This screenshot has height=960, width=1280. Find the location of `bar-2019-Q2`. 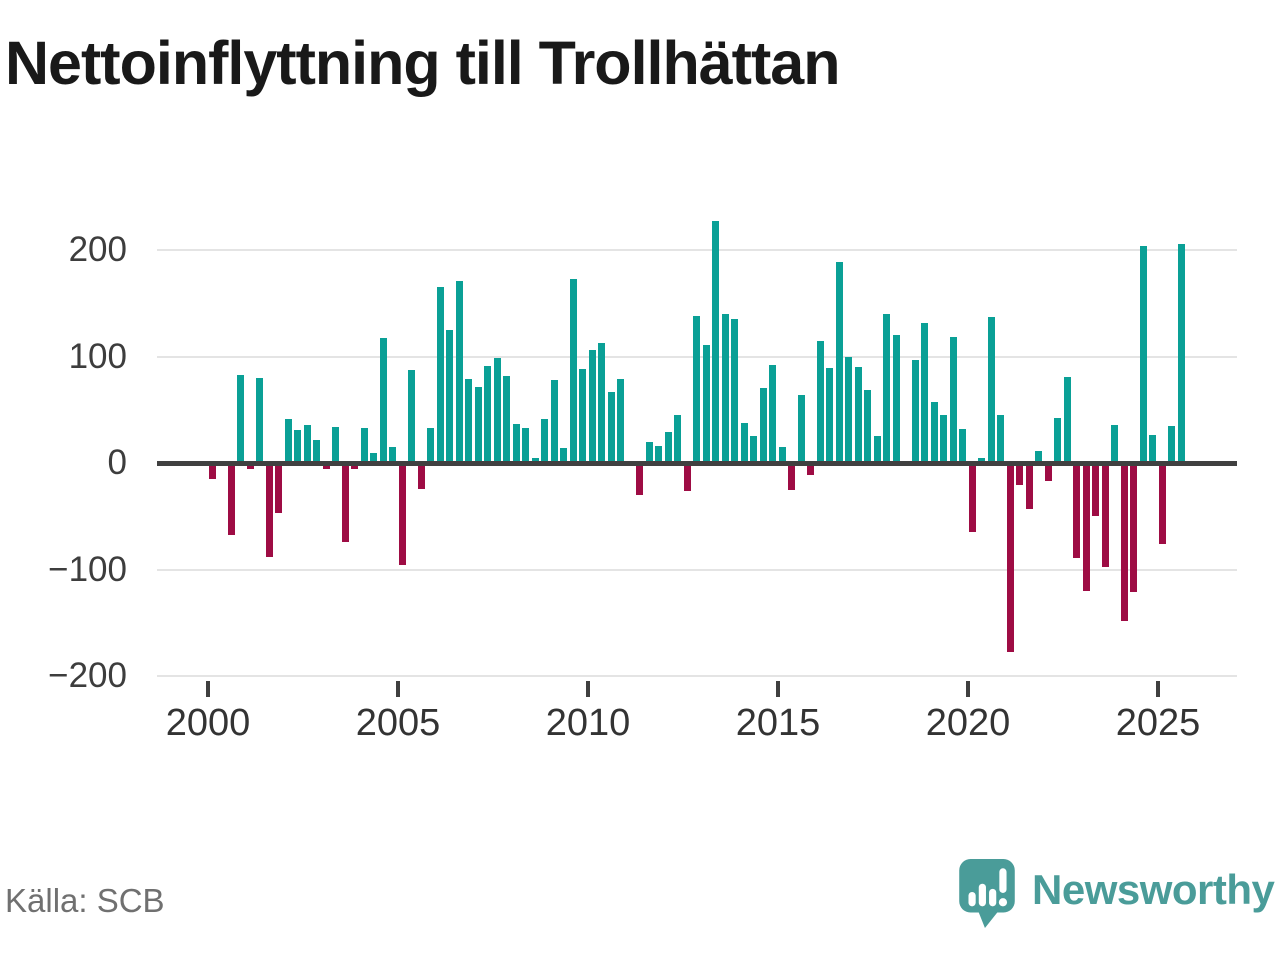

bar-2019-Q2 is located at coordinates (943, 439).